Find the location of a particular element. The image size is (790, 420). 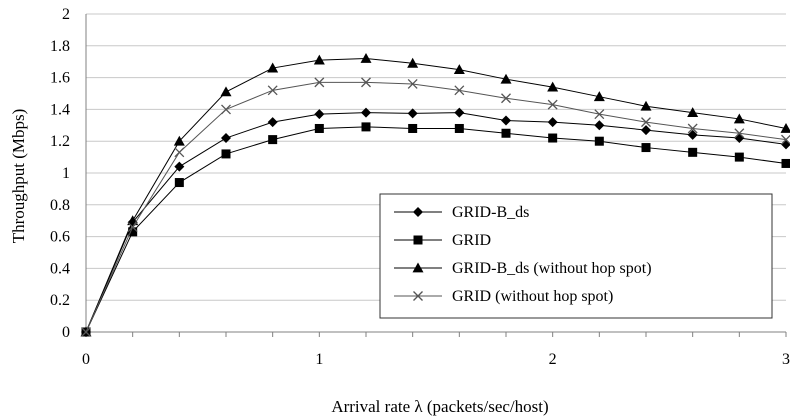

legend-box is located at coordinates (576, 256).